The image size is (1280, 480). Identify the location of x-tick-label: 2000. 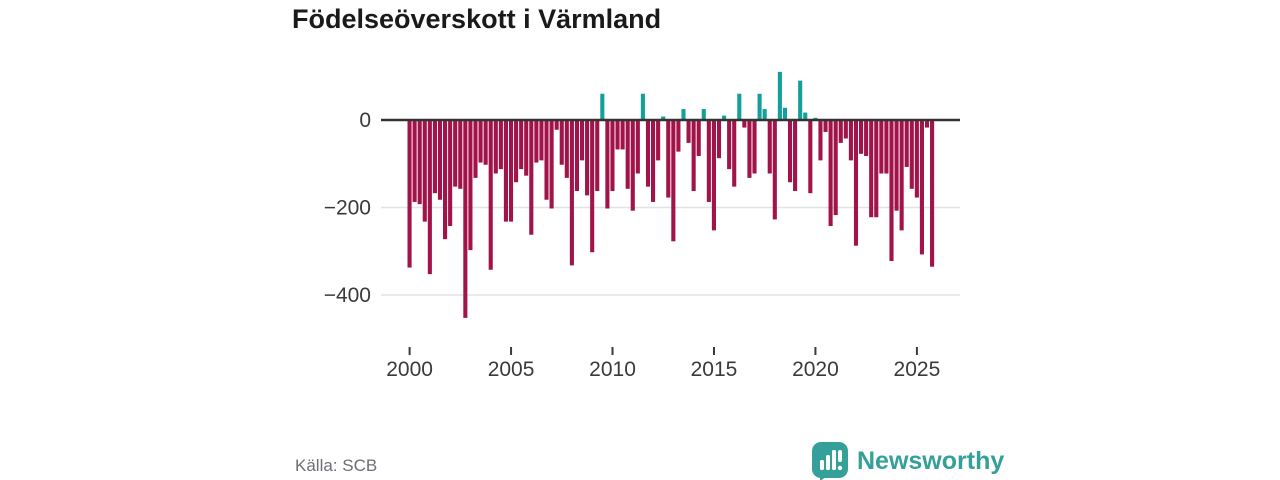
(409, 369).